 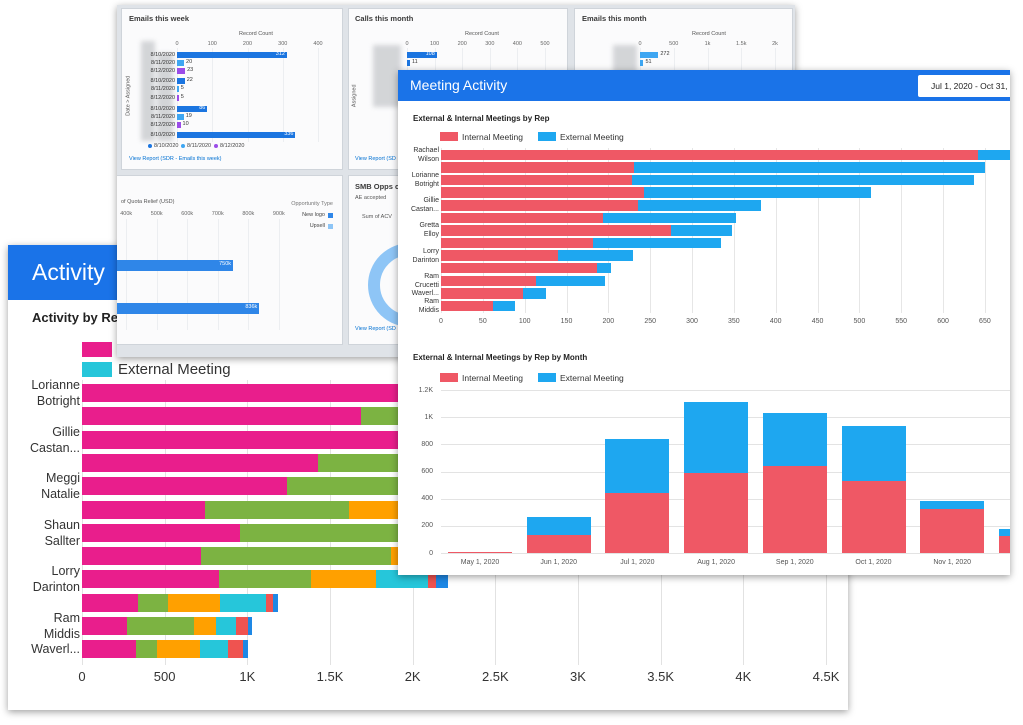 What do you see at coordinates (377, 217) in the screenshot?
I see `measure-label: Sum of ACV` at bounding box center [377, 217].